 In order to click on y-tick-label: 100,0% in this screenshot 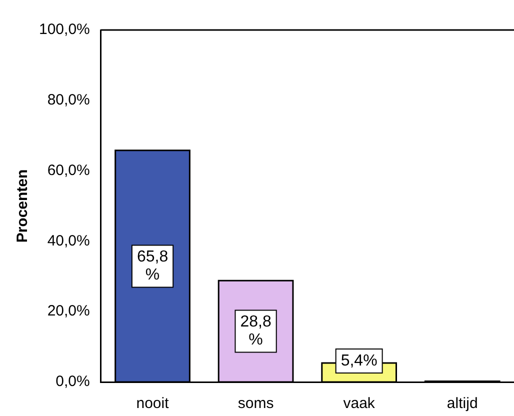, I will do `click(64, 29)`.